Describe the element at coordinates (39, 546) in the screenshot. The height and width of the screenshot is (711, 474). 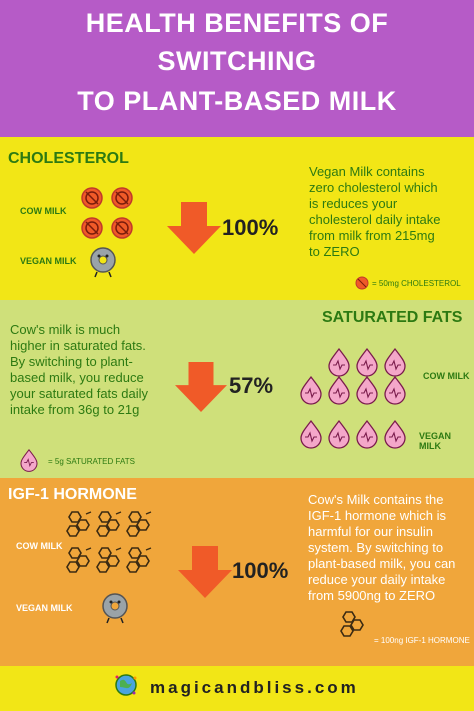
I see `igf1-cow-label: COW MILK` at that location.